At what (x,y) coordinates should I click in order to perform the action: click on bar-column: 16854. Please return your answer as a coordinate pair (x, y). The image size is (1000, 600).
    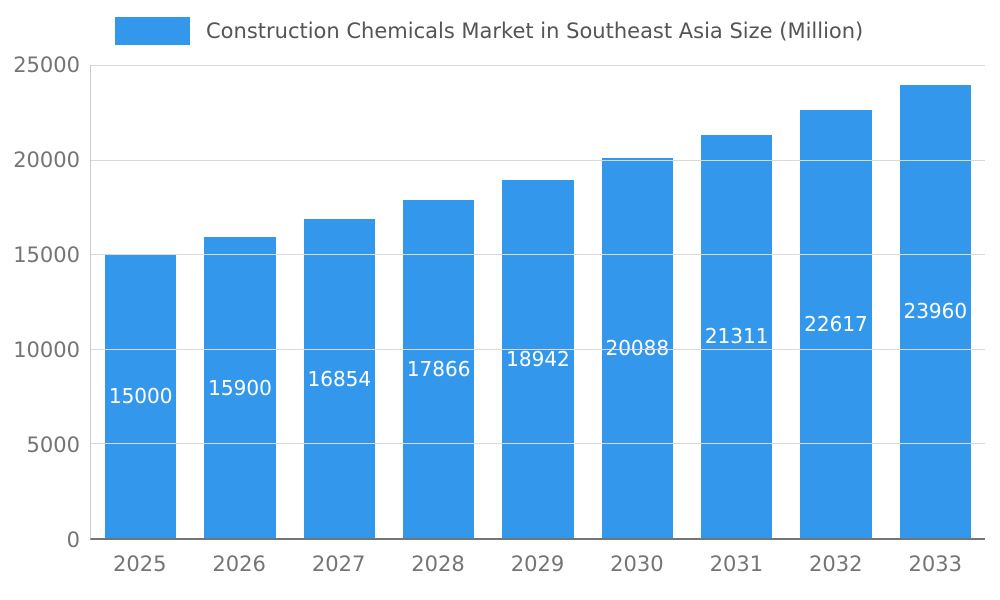
    Looking at the image, I should click on (339, 301).